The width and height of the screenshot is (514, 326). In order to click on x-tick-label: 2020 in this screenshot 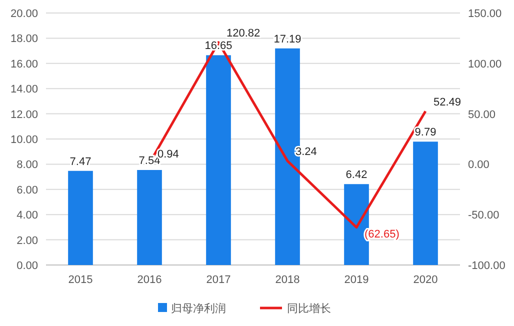, I will do `click(425, 280)`.